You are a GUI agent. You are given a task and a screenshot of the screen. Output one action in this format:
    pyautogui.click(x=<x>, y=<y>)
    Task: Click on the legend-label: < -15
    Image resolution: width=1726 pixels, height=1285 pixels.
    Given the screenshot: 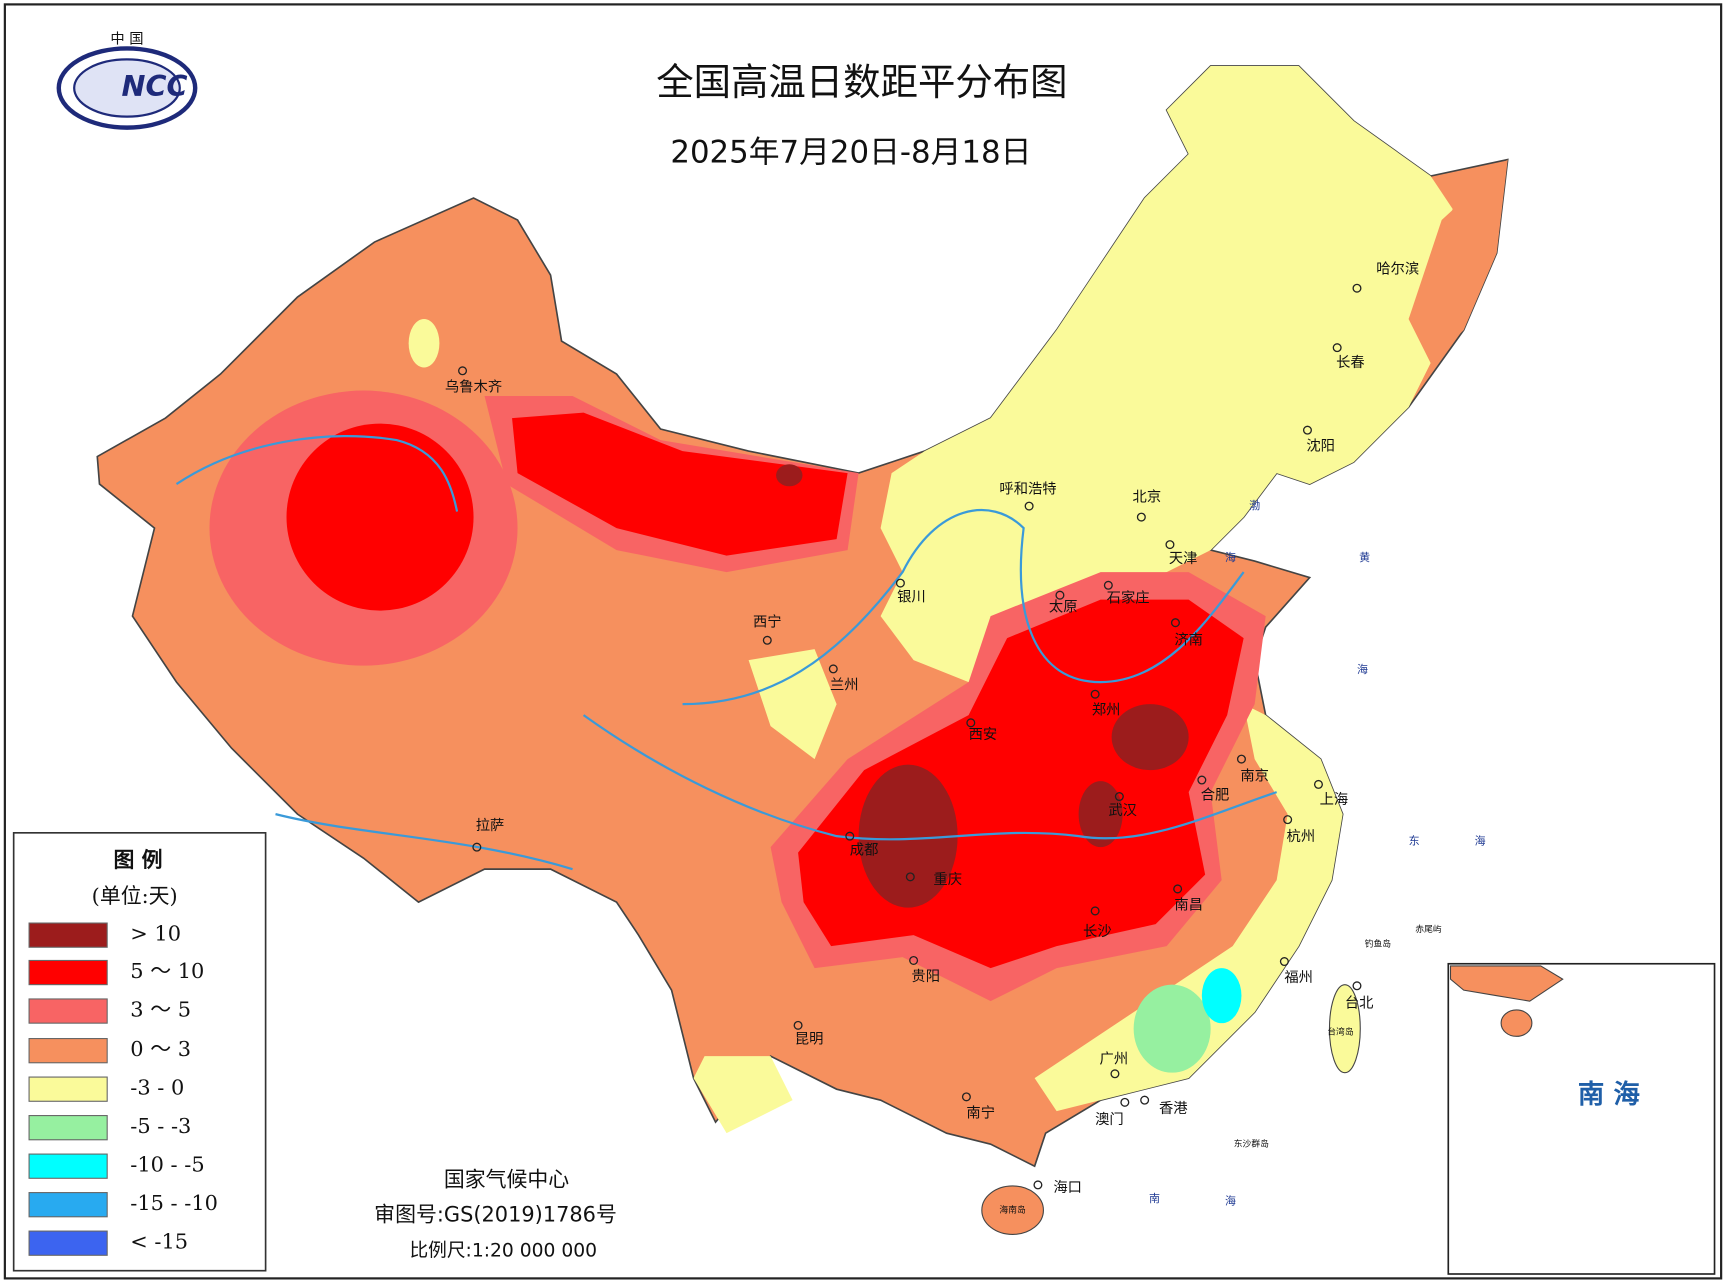 What is the action you would take?
    pyautogui.click(x=159, y=1242)
    